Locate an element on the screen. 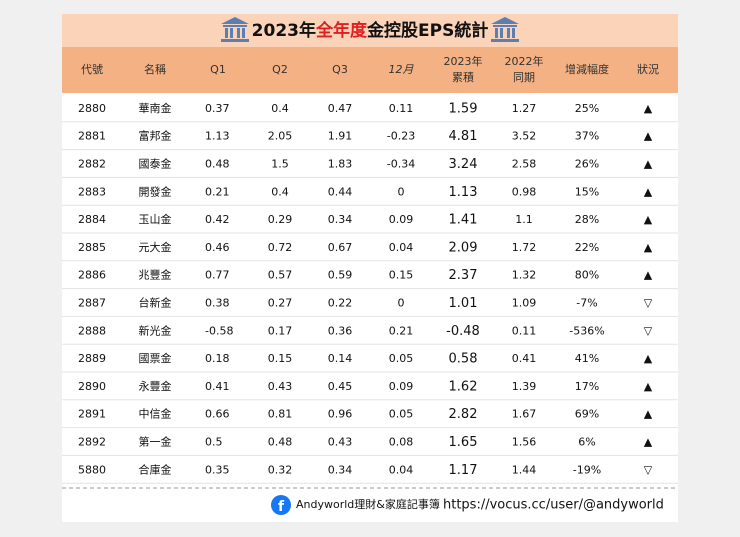  table-cell: 0.15 is located at coordinates (280, 358).